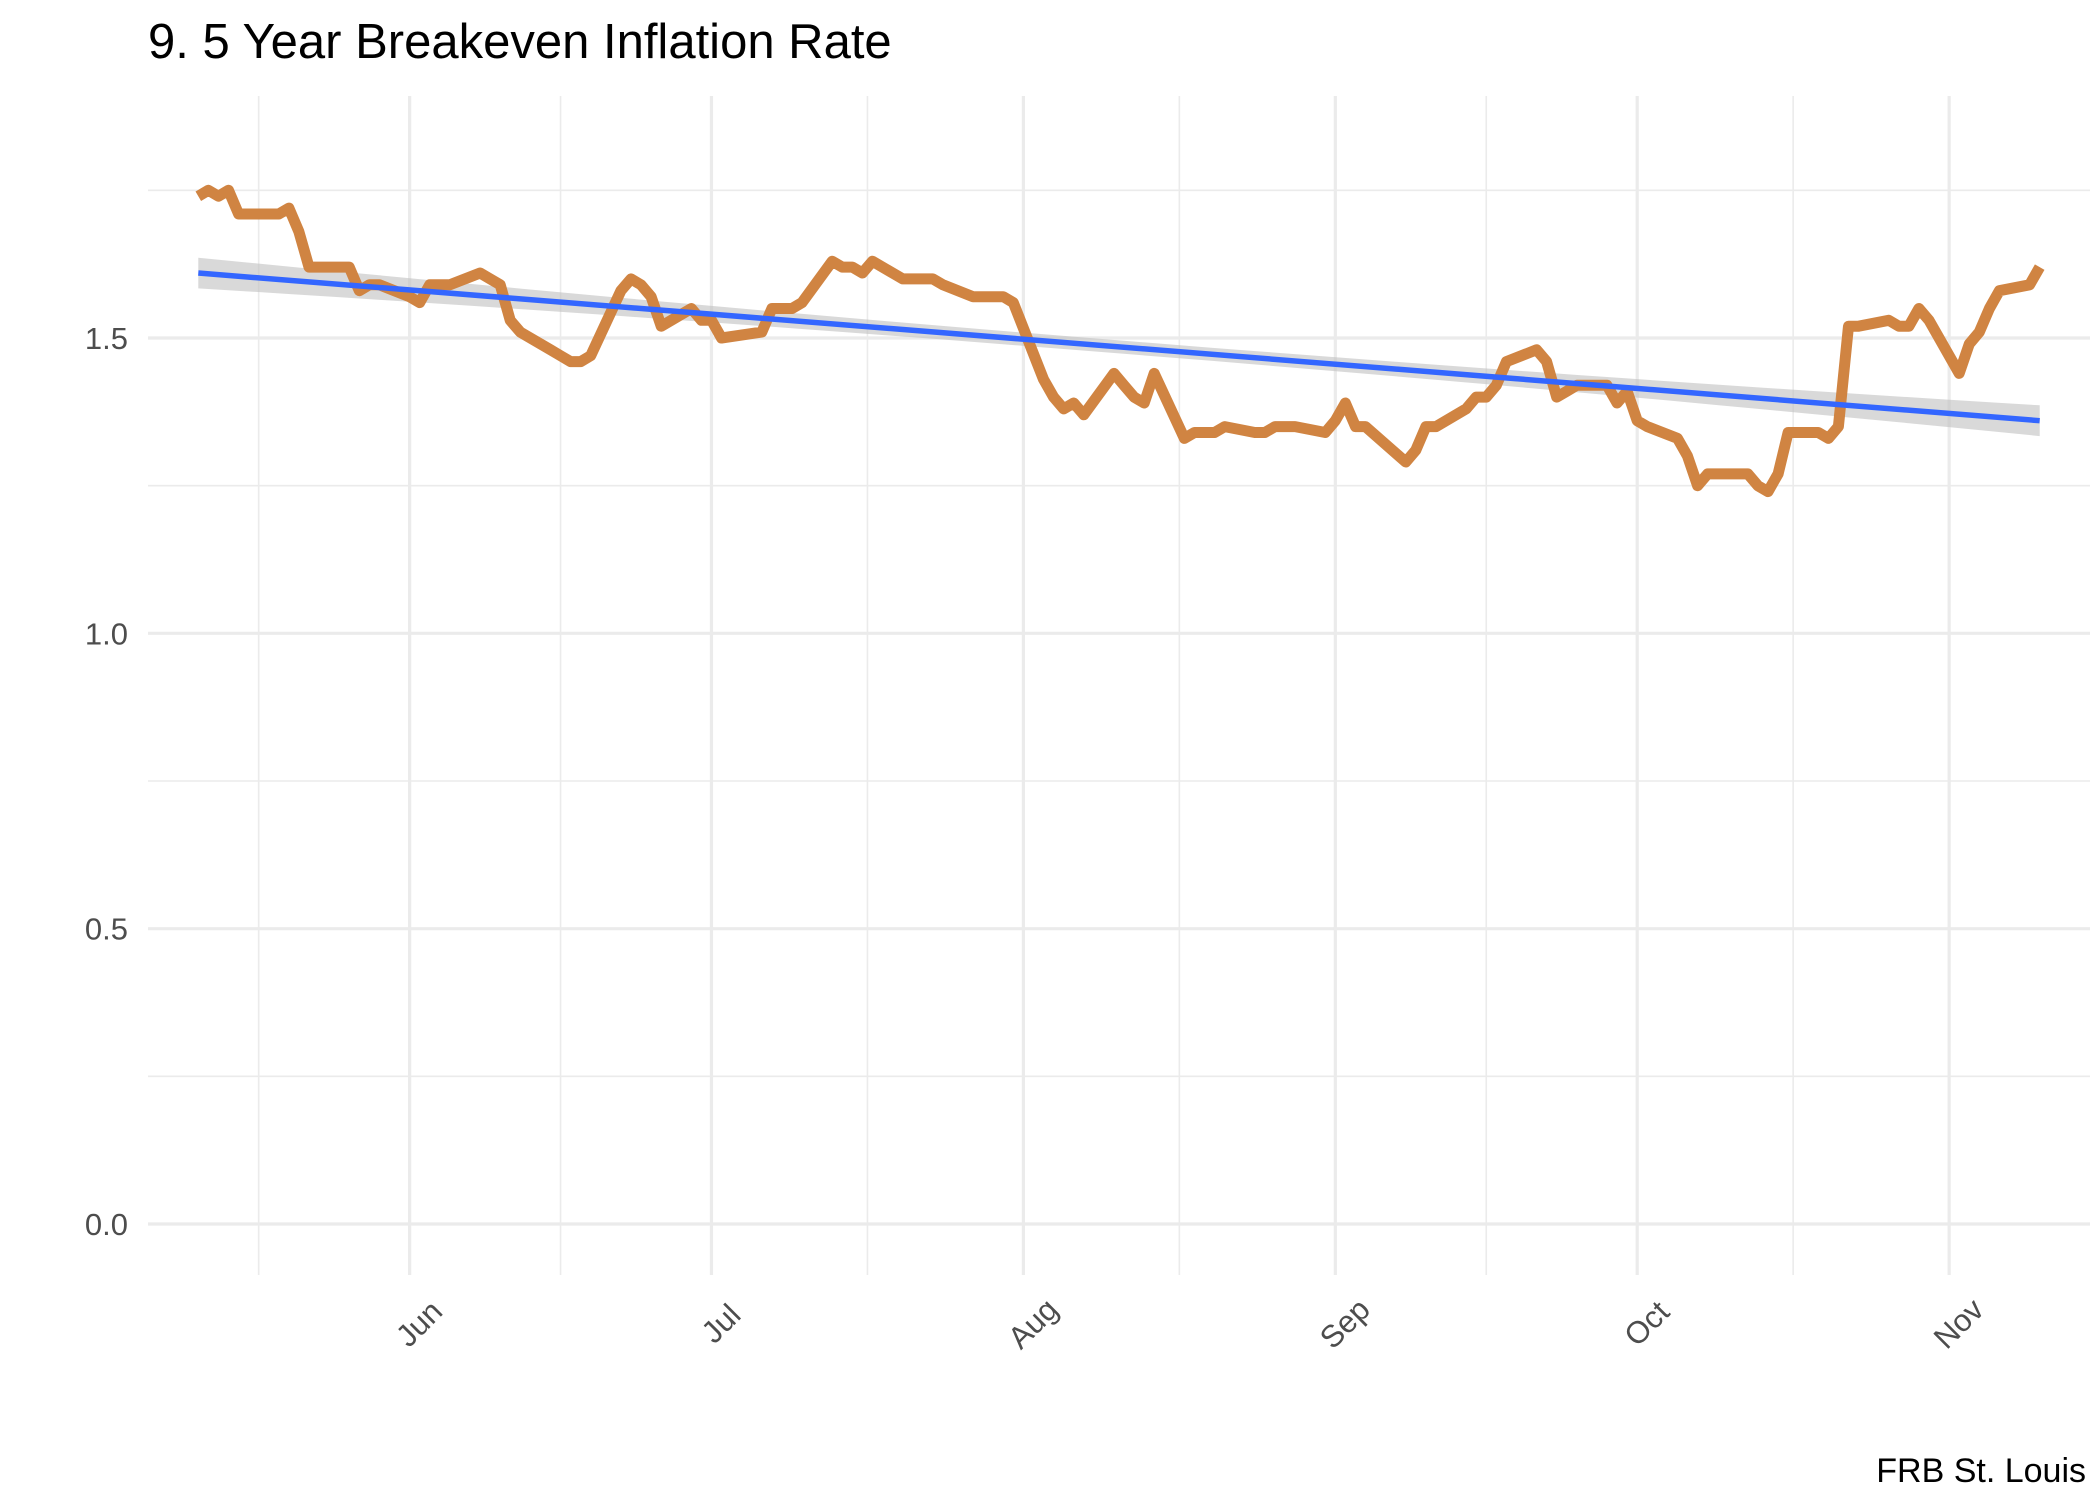 The image size is (2100, 1499). Describe the element at coordinates (1345, 1324) in the screenshot. I see `x-tick-label: Sep` at that location.